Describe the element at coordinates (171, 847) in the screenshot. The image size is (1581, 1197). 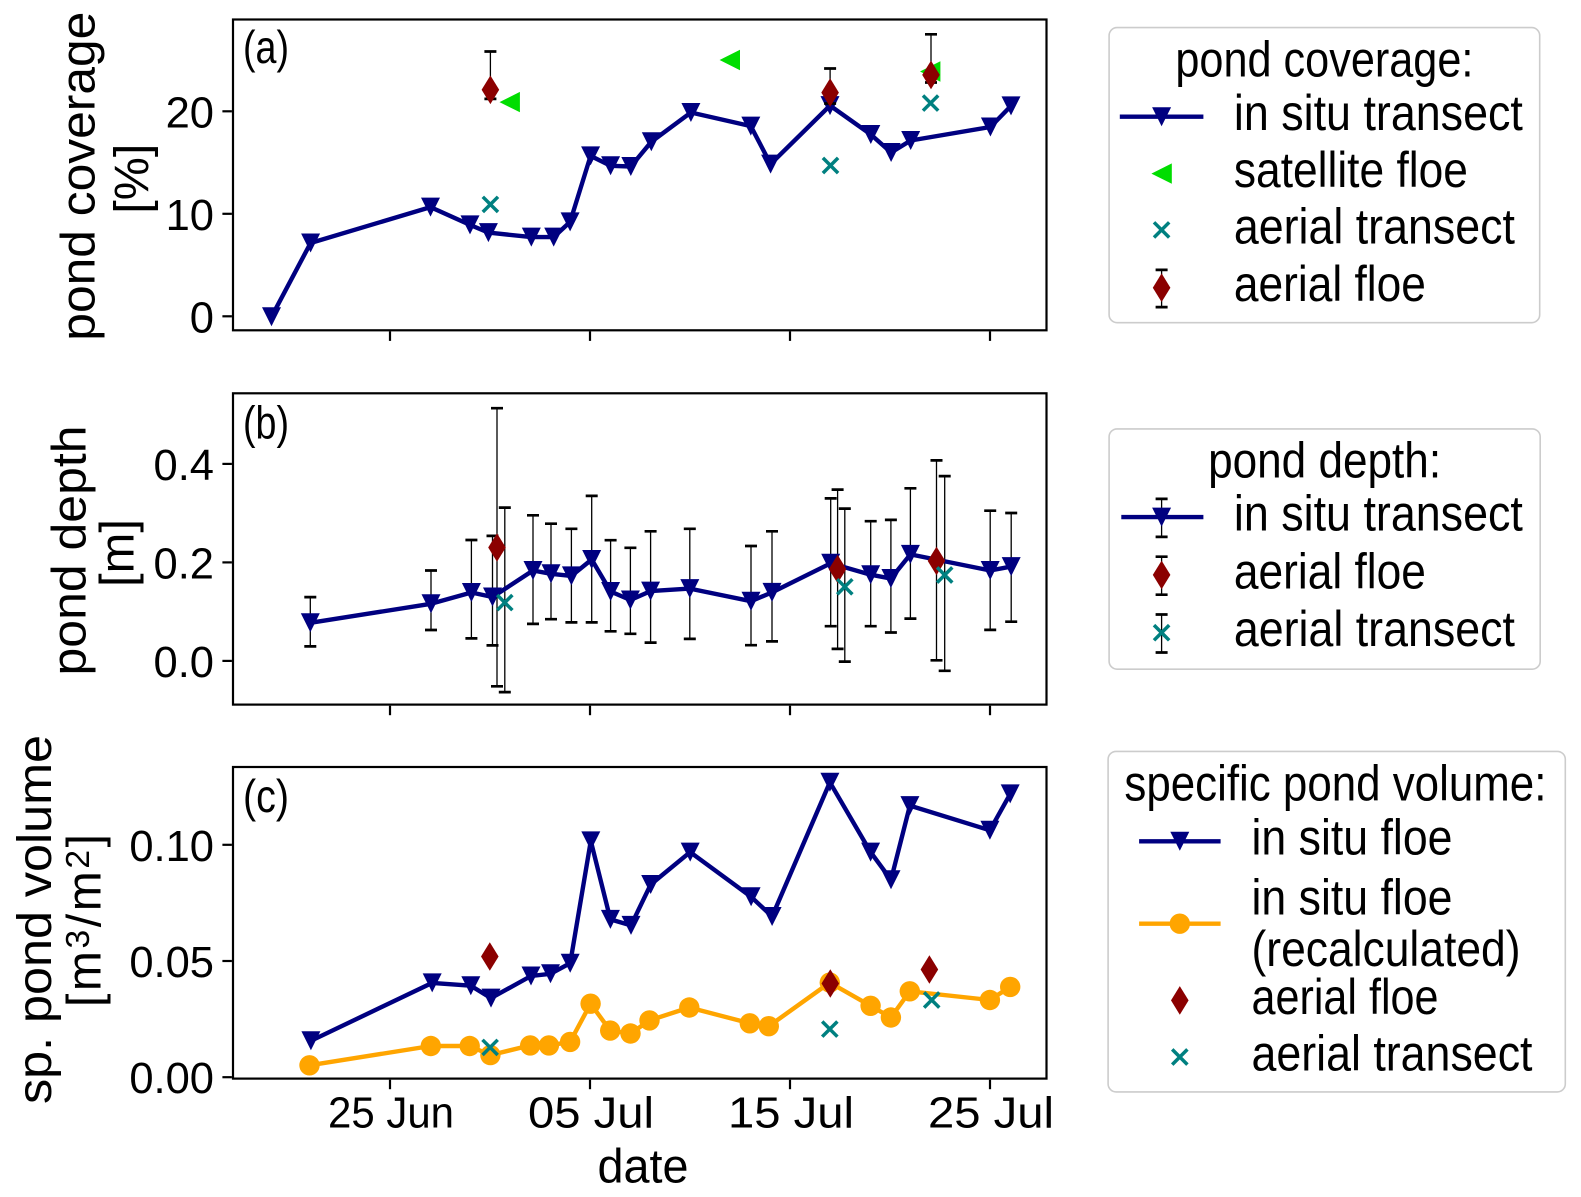
I see `svg-text: 0.10` at that location.